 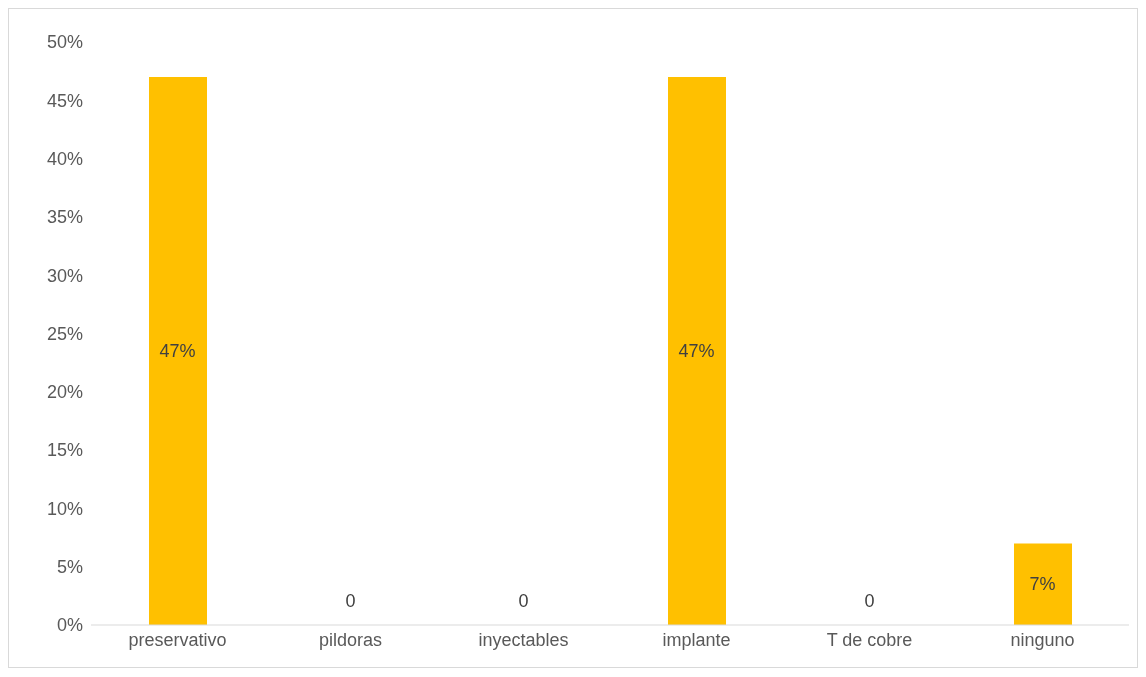 What do you see at coordinates (64, 158) in the screenshot?
I see `y-tick-label: 40%` at bounding box center [64, 158].